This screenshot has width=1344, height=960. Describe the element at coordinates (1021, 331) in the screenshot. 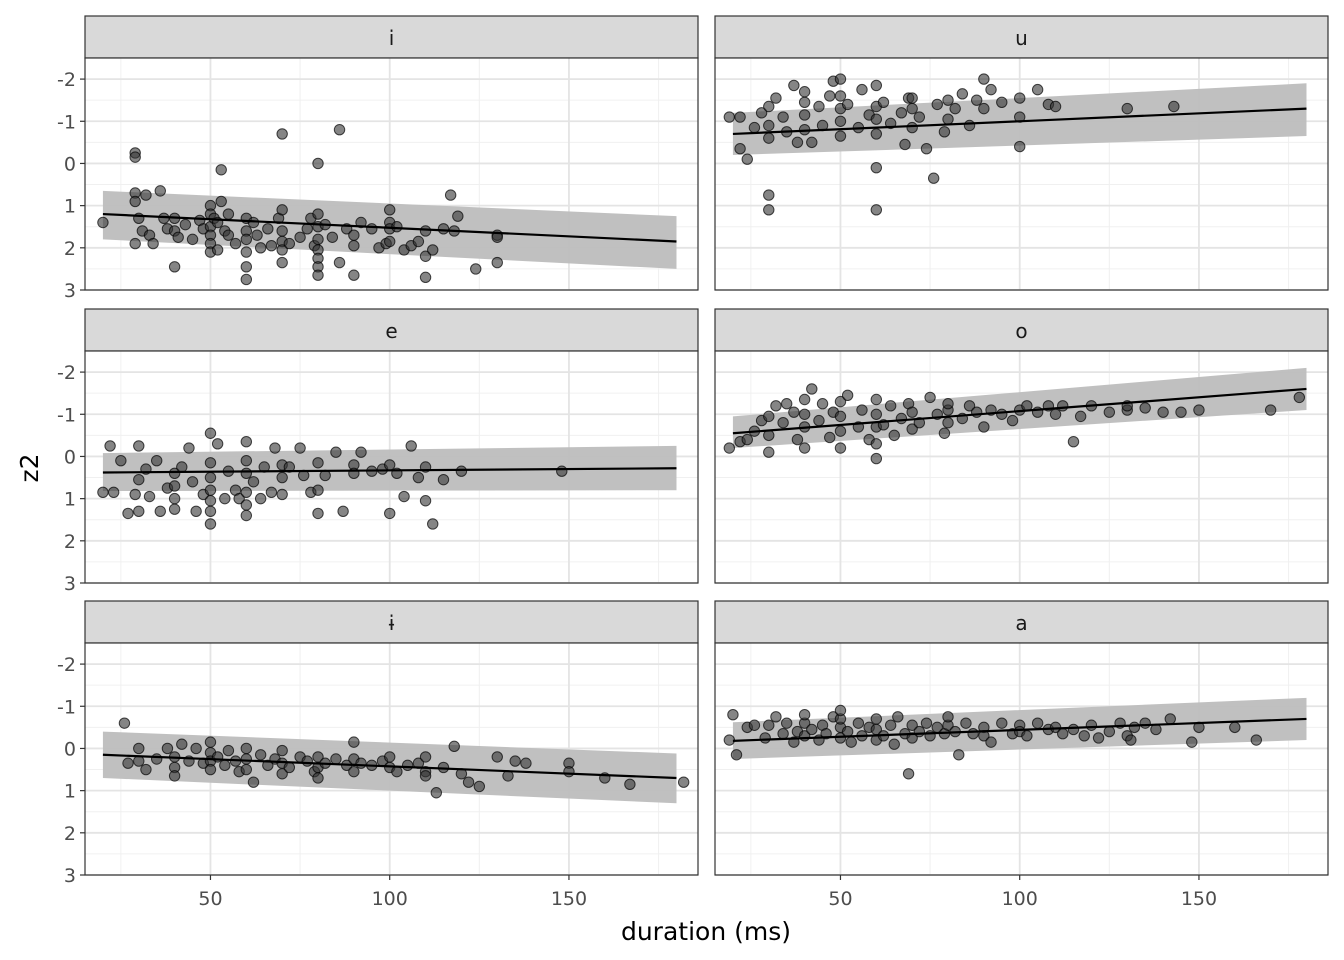

I see `facet-strip-label: o` at that location.